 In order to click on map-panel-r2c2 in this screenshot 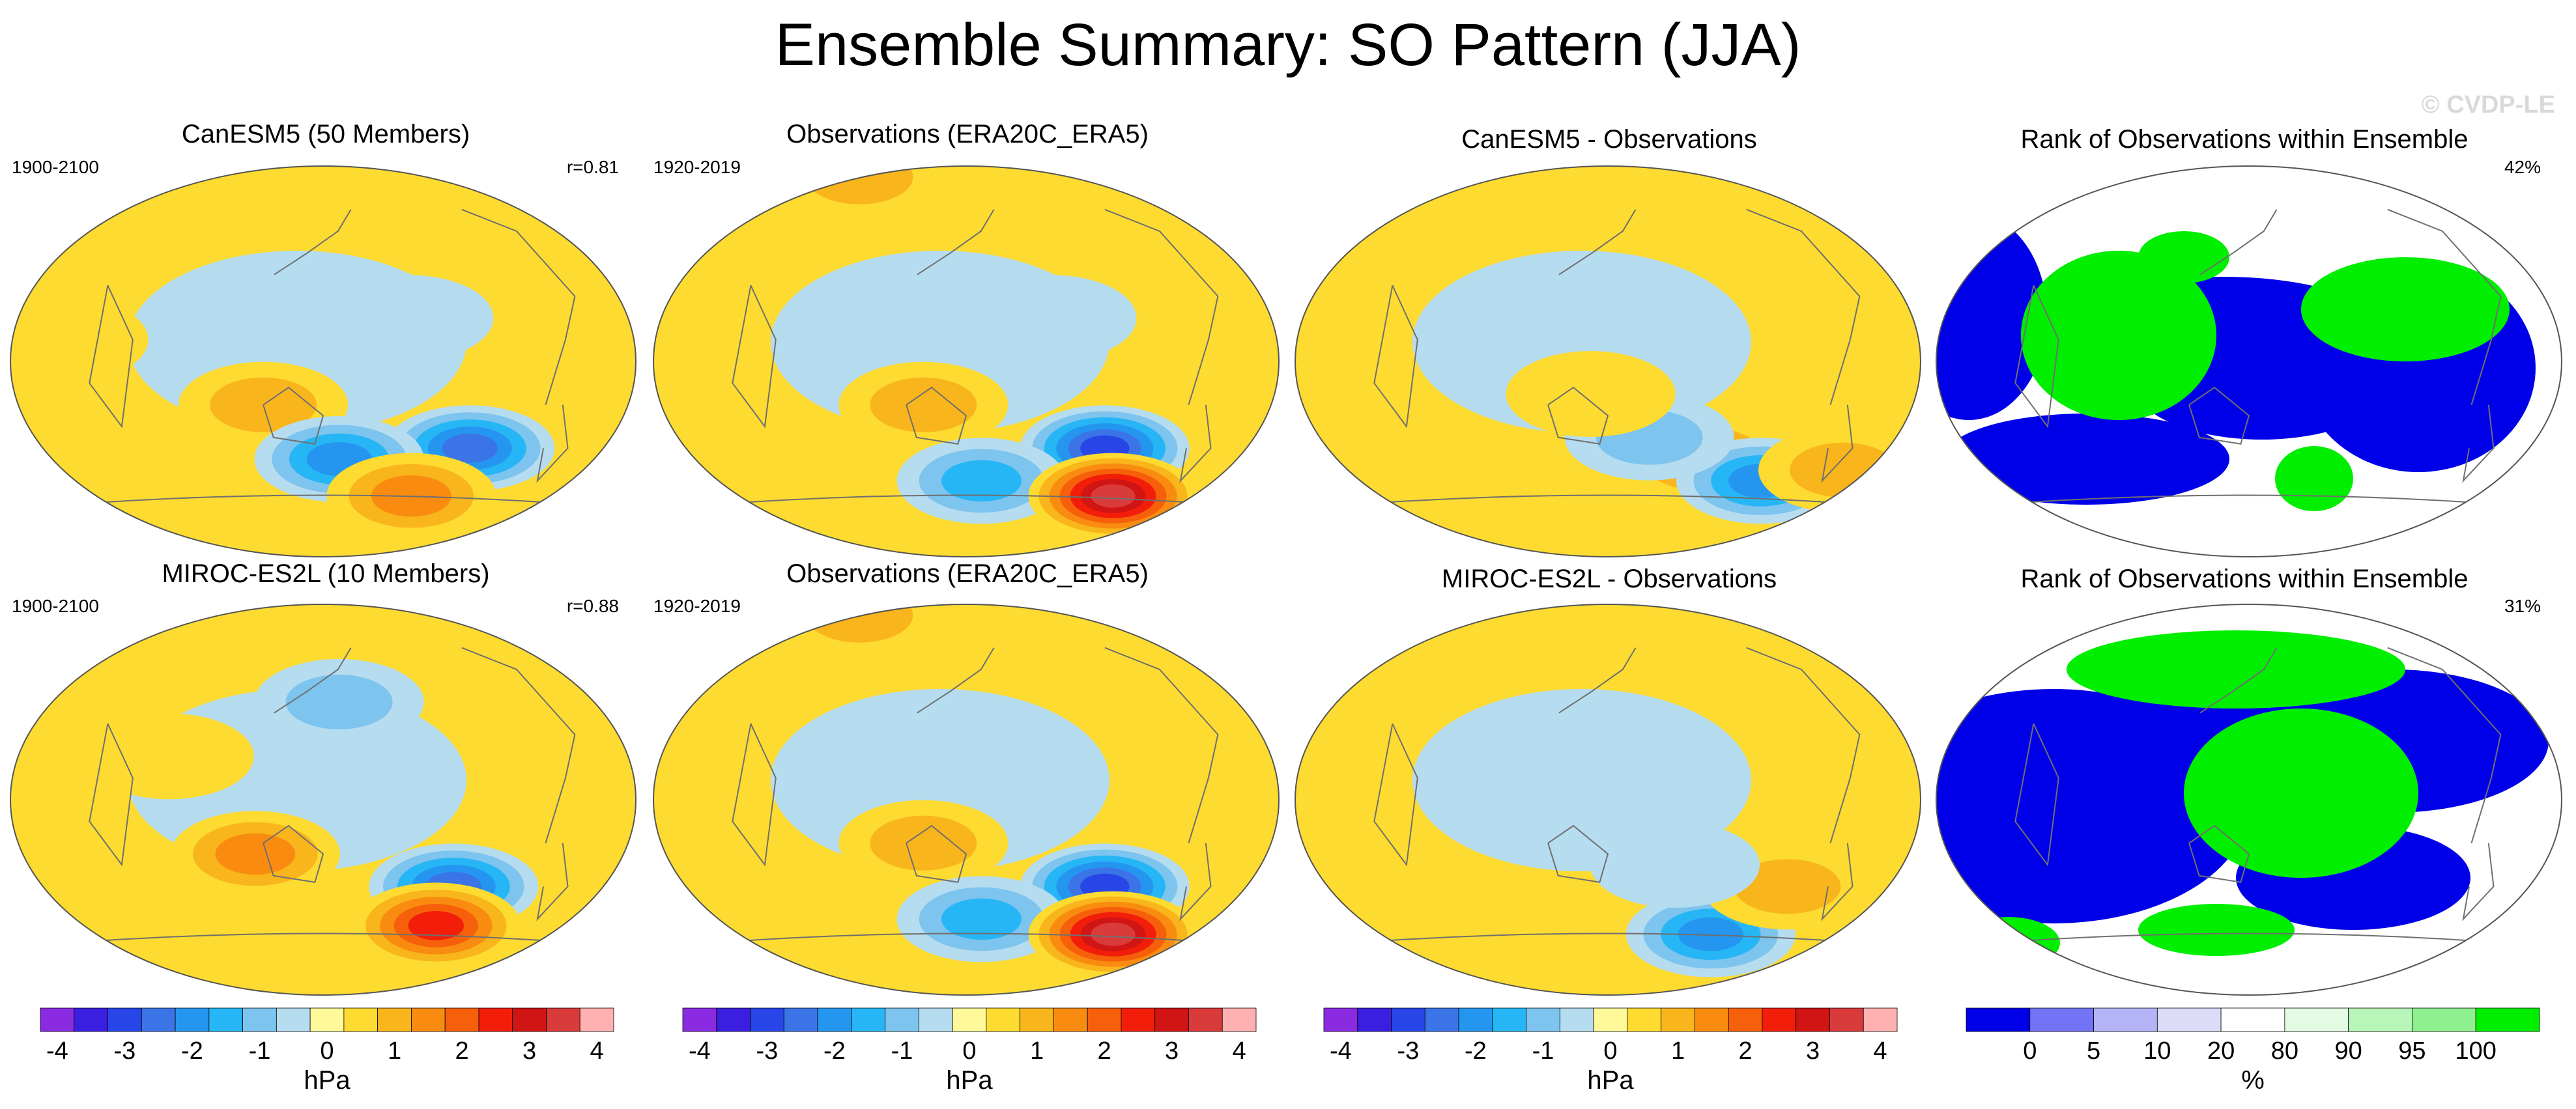, I will do `click(966, 800)`.